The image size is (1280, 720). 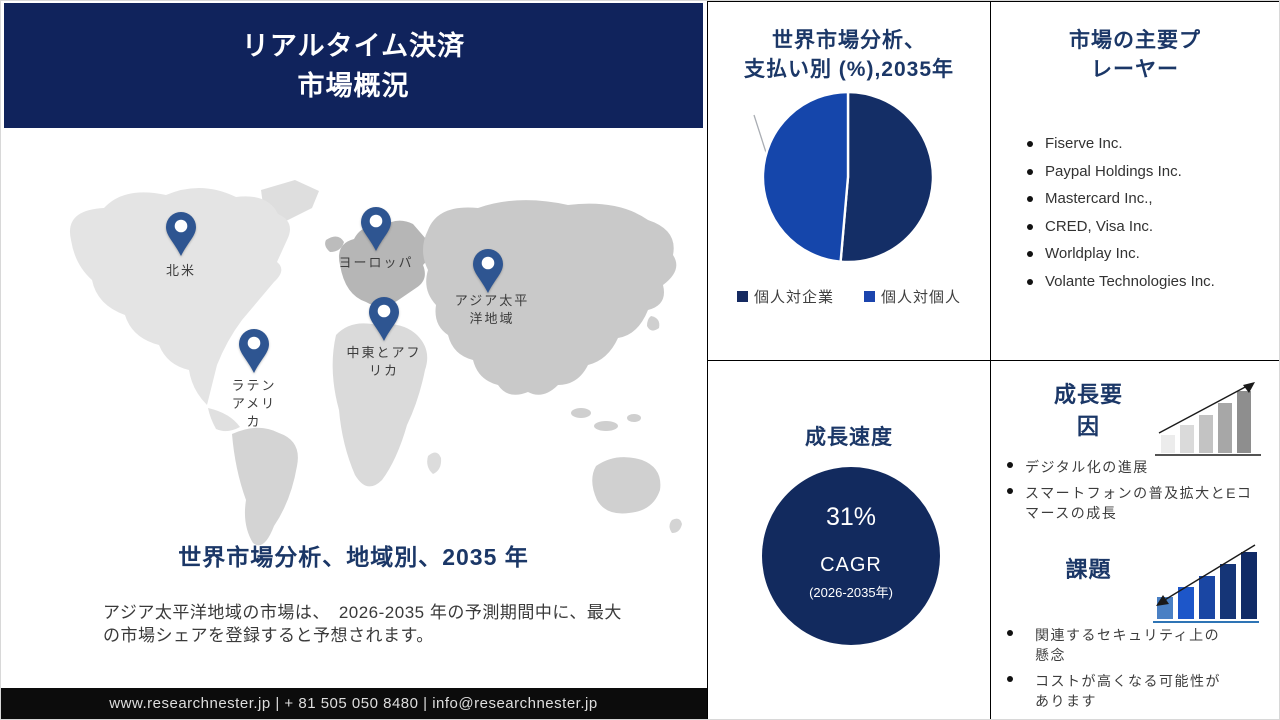 I want to click on cagr-badge: 31% CAGR (2026-2035年), so click(x=851, y=556).